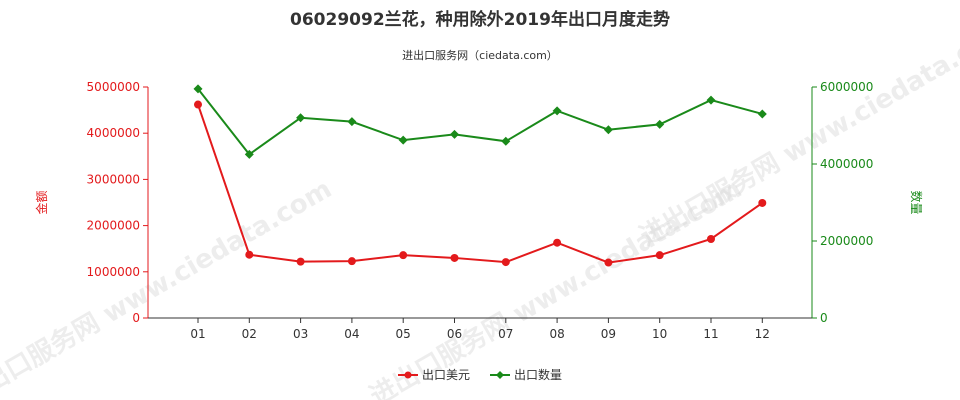 Image resolution: width=960 pixels, height=400 pixels. I want to click on x-tick-label: 11, so click(710, 334).